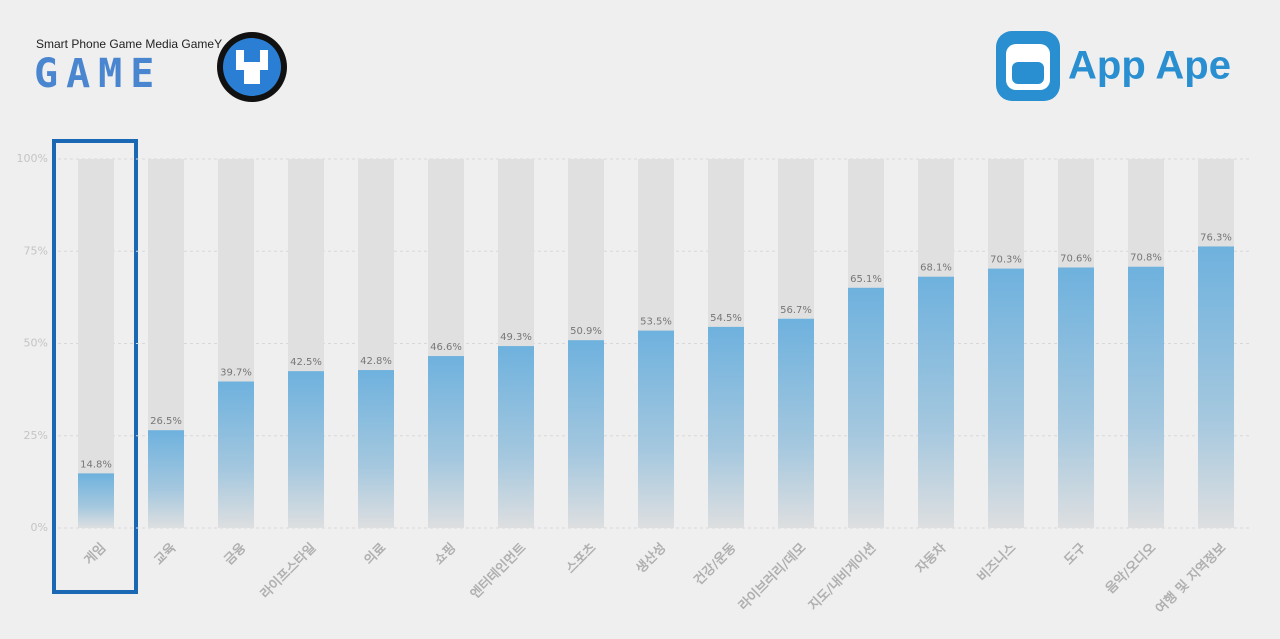  What do you see at coordinates (842, 577) in the screenshot?
I see `x-tick-label: 지도/내비게이션` at bounding box center [842, 577].